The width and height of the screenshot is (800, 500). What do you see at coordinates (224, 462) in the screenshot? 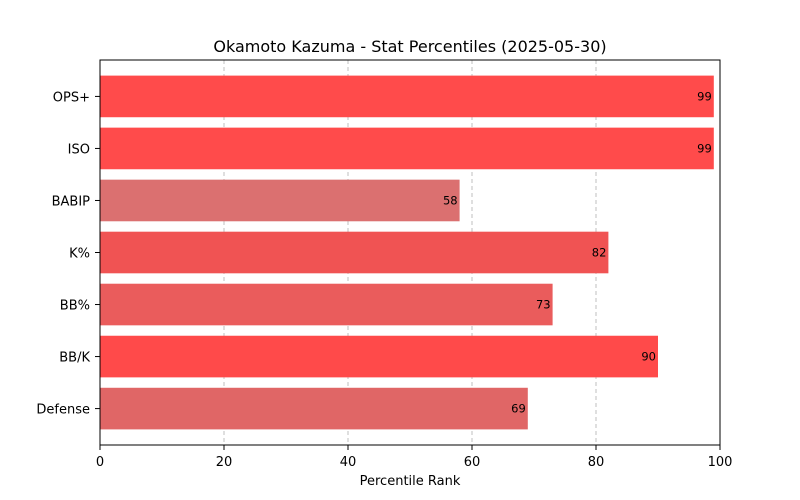
I see `x-tick-label: 20` at bounding box center [224, 462].